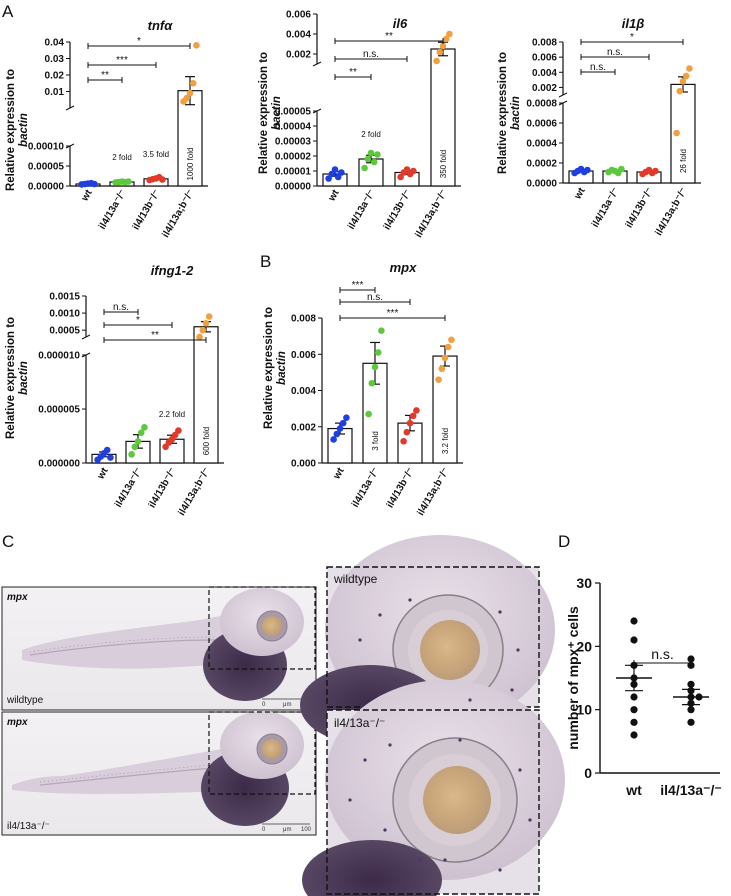 The image size is (731, 896). What do you see at coordinates (17, 597) in the screenshot?
I see `image-top-gene-label: mpx` at bounding box center [17, 597].